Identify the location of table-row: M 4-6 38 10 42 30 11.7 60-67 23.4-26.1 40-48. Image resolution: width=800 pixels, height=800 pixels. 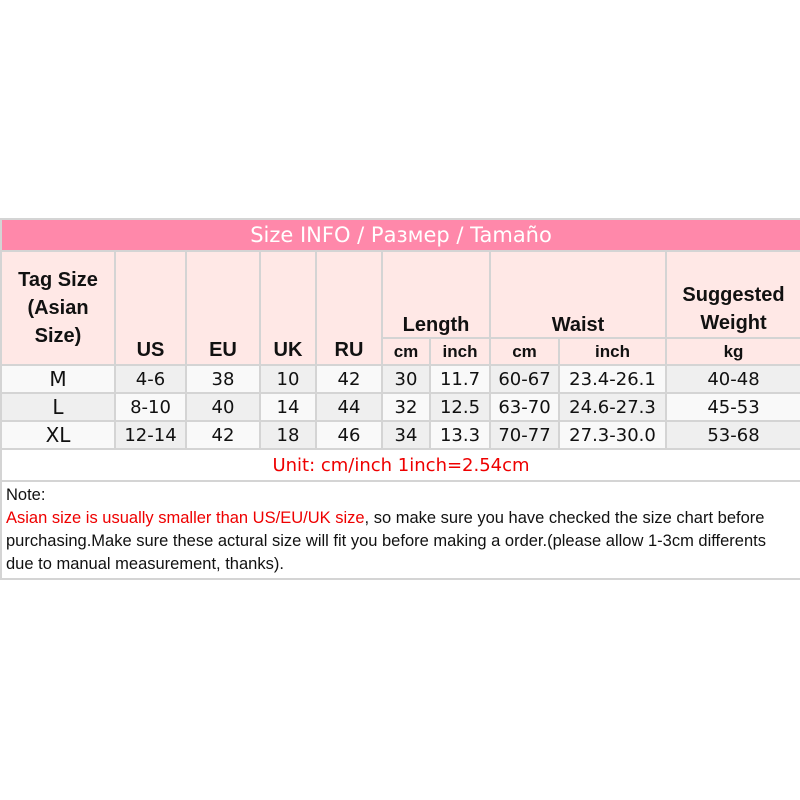
(400, 379).